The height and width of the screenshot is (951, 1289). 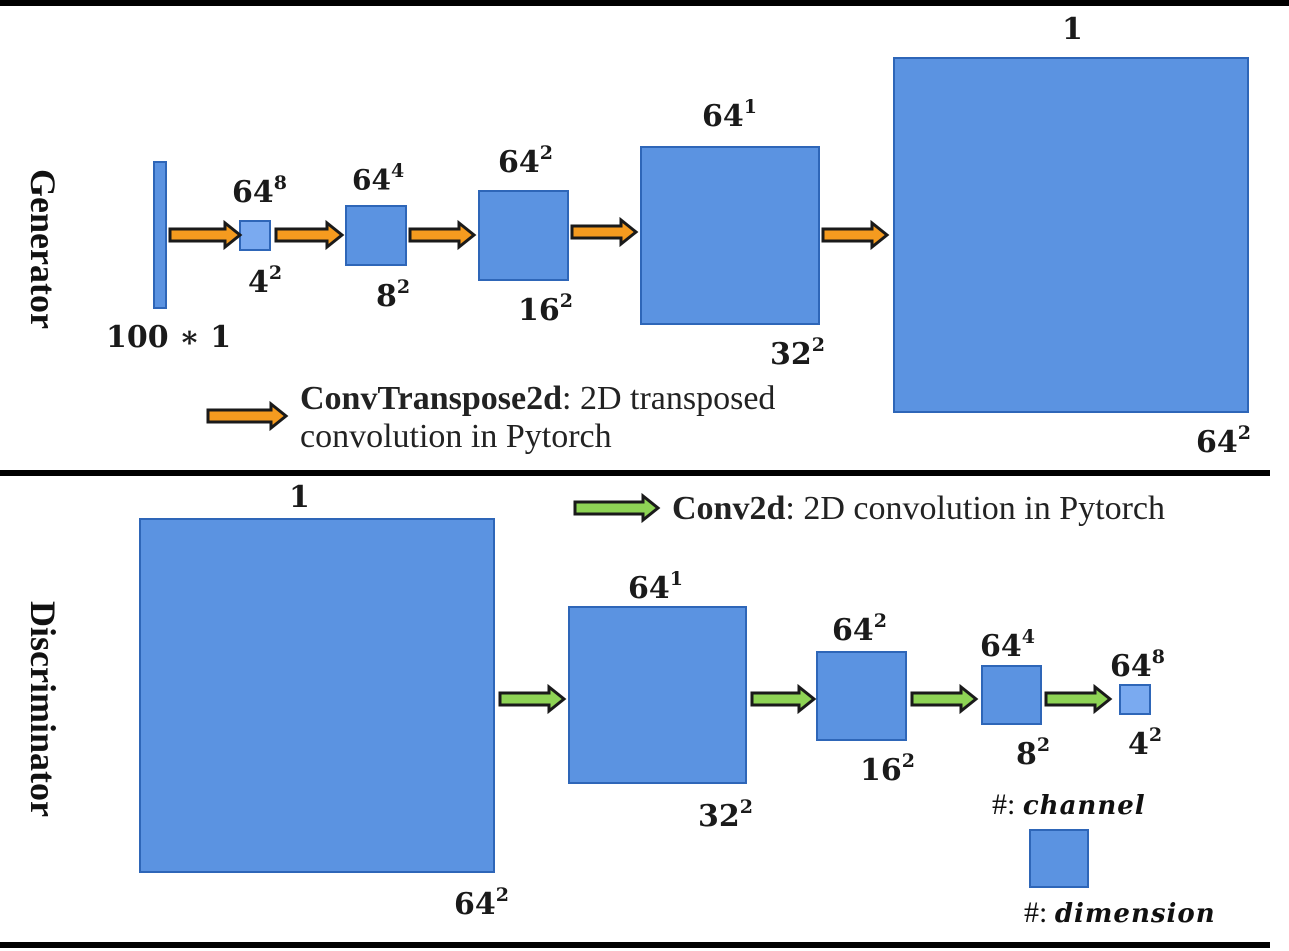 What do you see at coordinates (791, 354) in the screenshot?
I see `generator-dim-4-base: 32` at bounding box center [791, 354].